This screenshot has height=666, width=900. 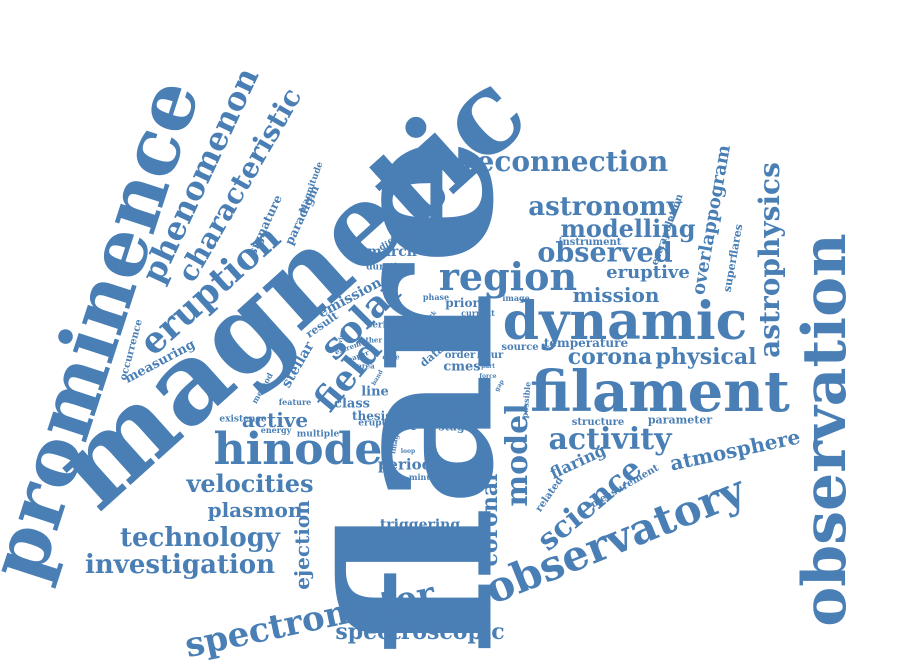 I want to click on word: corona, so click(x=610, y=357).